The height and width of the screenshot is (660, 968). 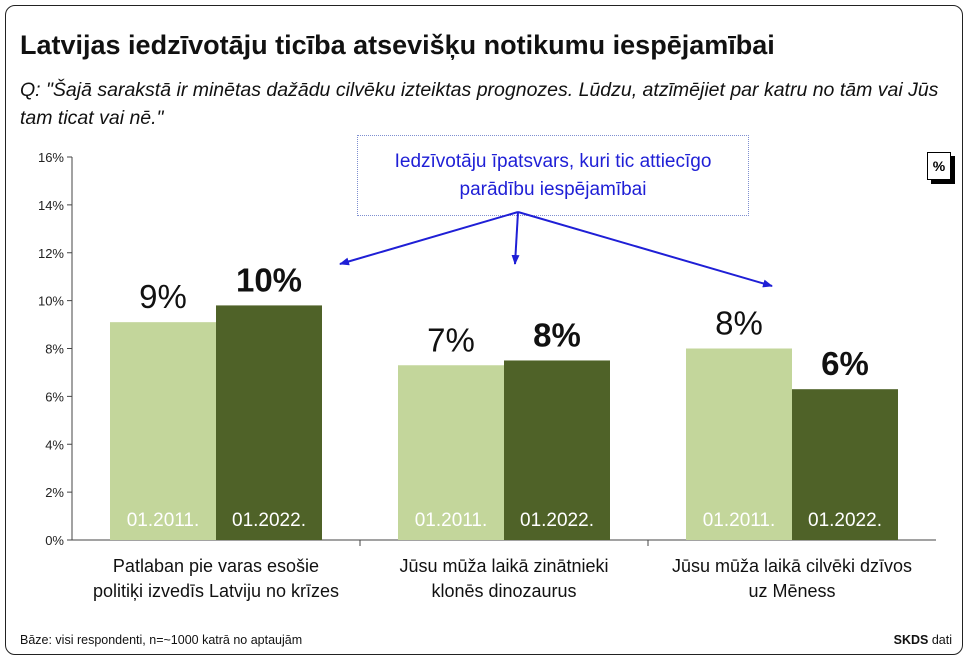 What do you see at coordinates (51, 157) in the screenshot?
I see `y-tick-label: 16%` at bounding box center [51, 157].